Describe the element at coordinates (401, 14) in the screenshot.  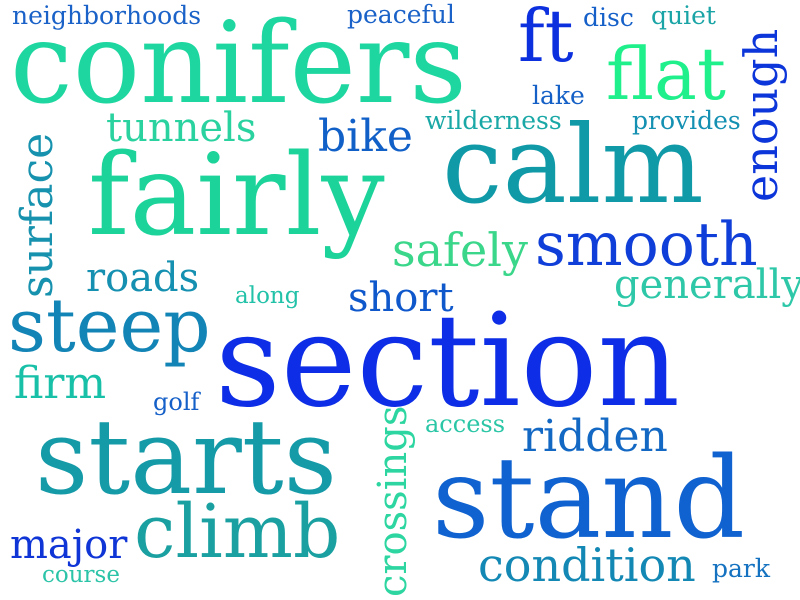
I see `word-peaceful: peaceful` at that location.